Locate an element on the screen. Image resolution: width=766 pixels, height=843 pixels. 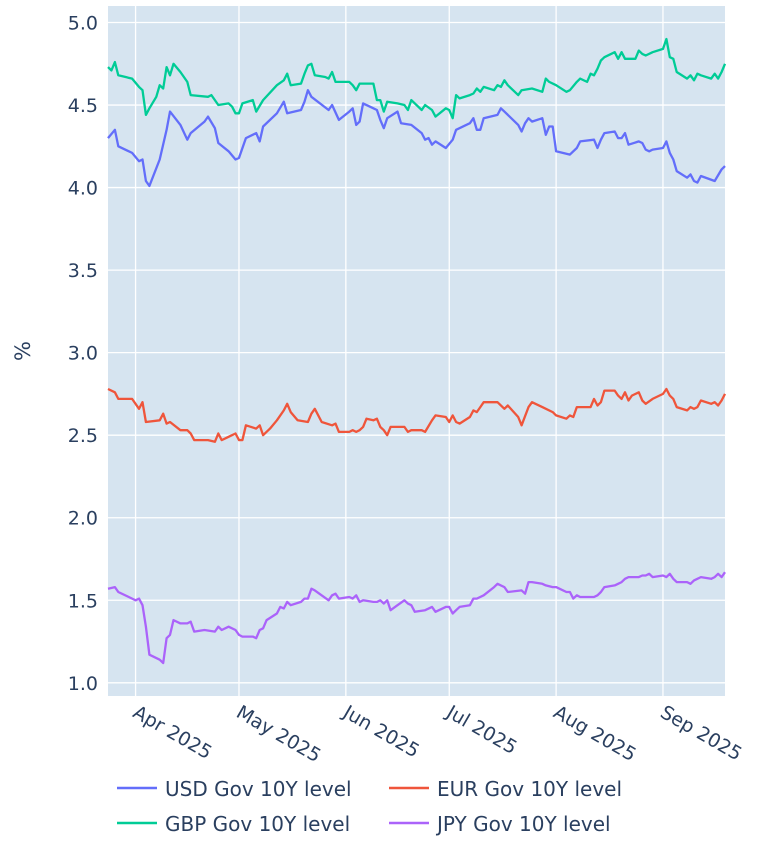
y-tick-label: 3.5 is located at coordinates (83, 271).